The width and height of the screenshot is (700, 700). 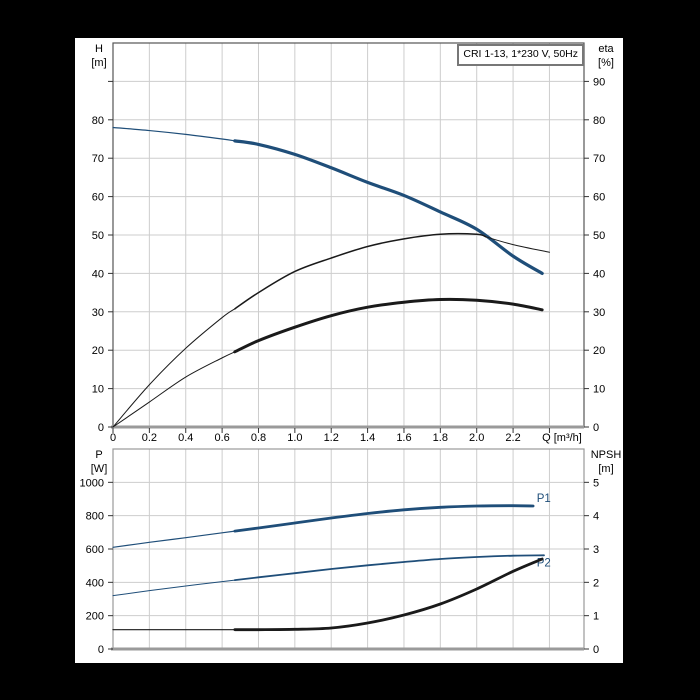 What do you see at coordinates (599, 82) in the screenshot?
I see `y-right-tick-label: 90` at bounding box center [599, 82].